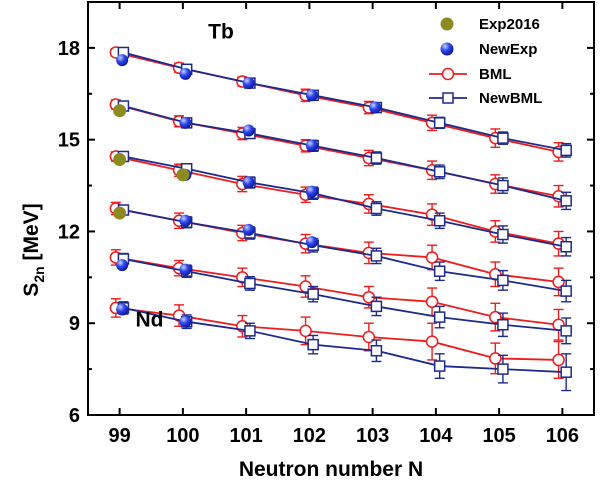 This screenshot has width=603, height=486. I want to click on legend-label-bml: BML, so click(495, 74).